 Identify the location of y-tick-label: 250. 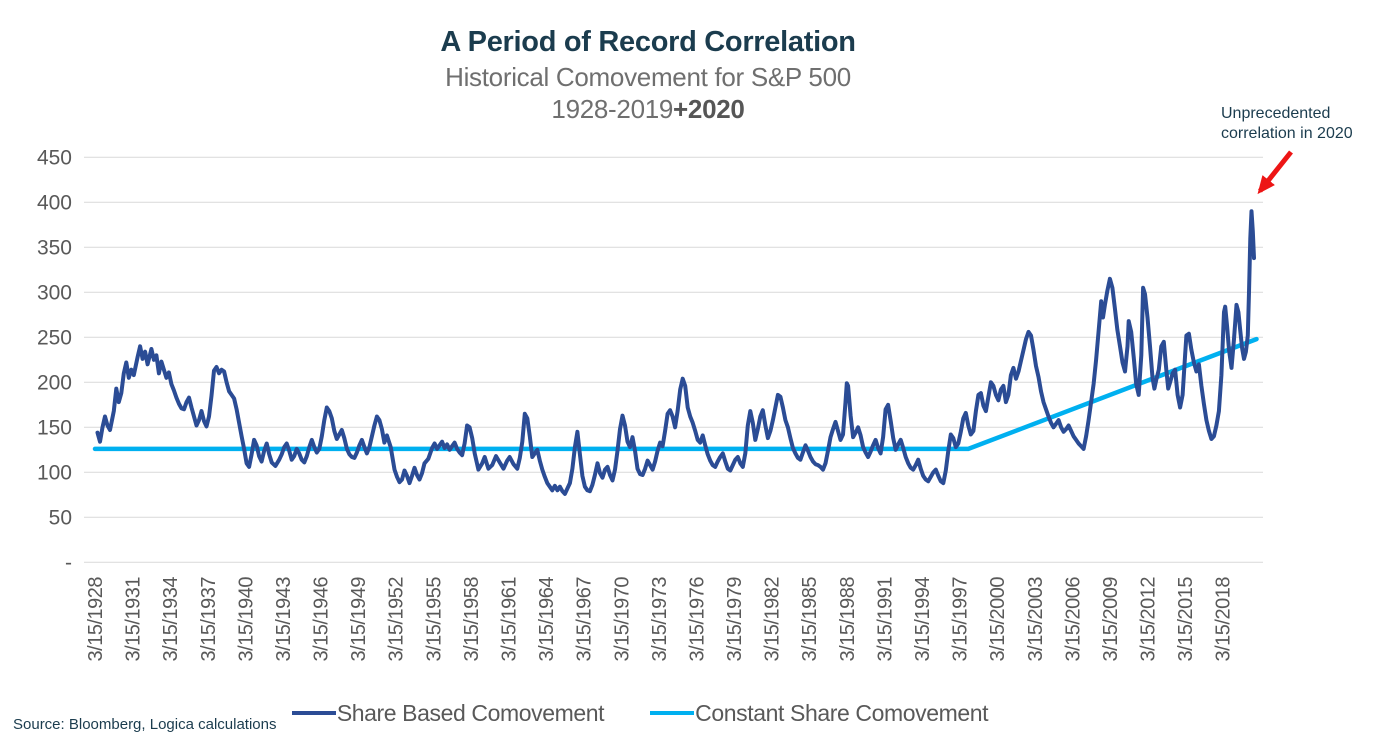
(54, 337).